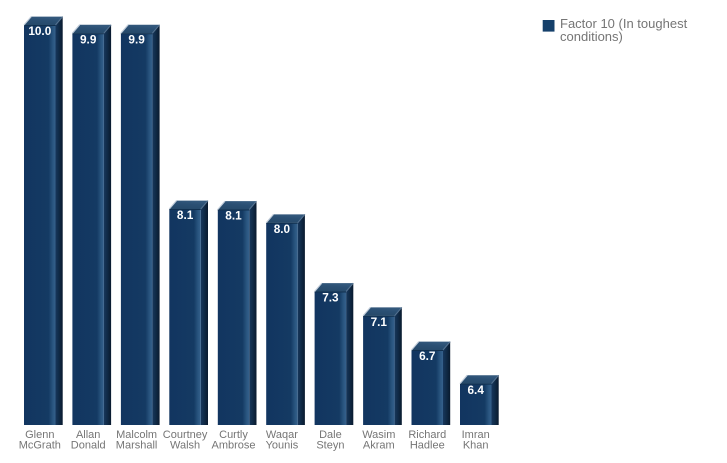  Describe the element at coordinates (233, 446) in the screenshot. I see `svg-text: Ambrose` at that location.